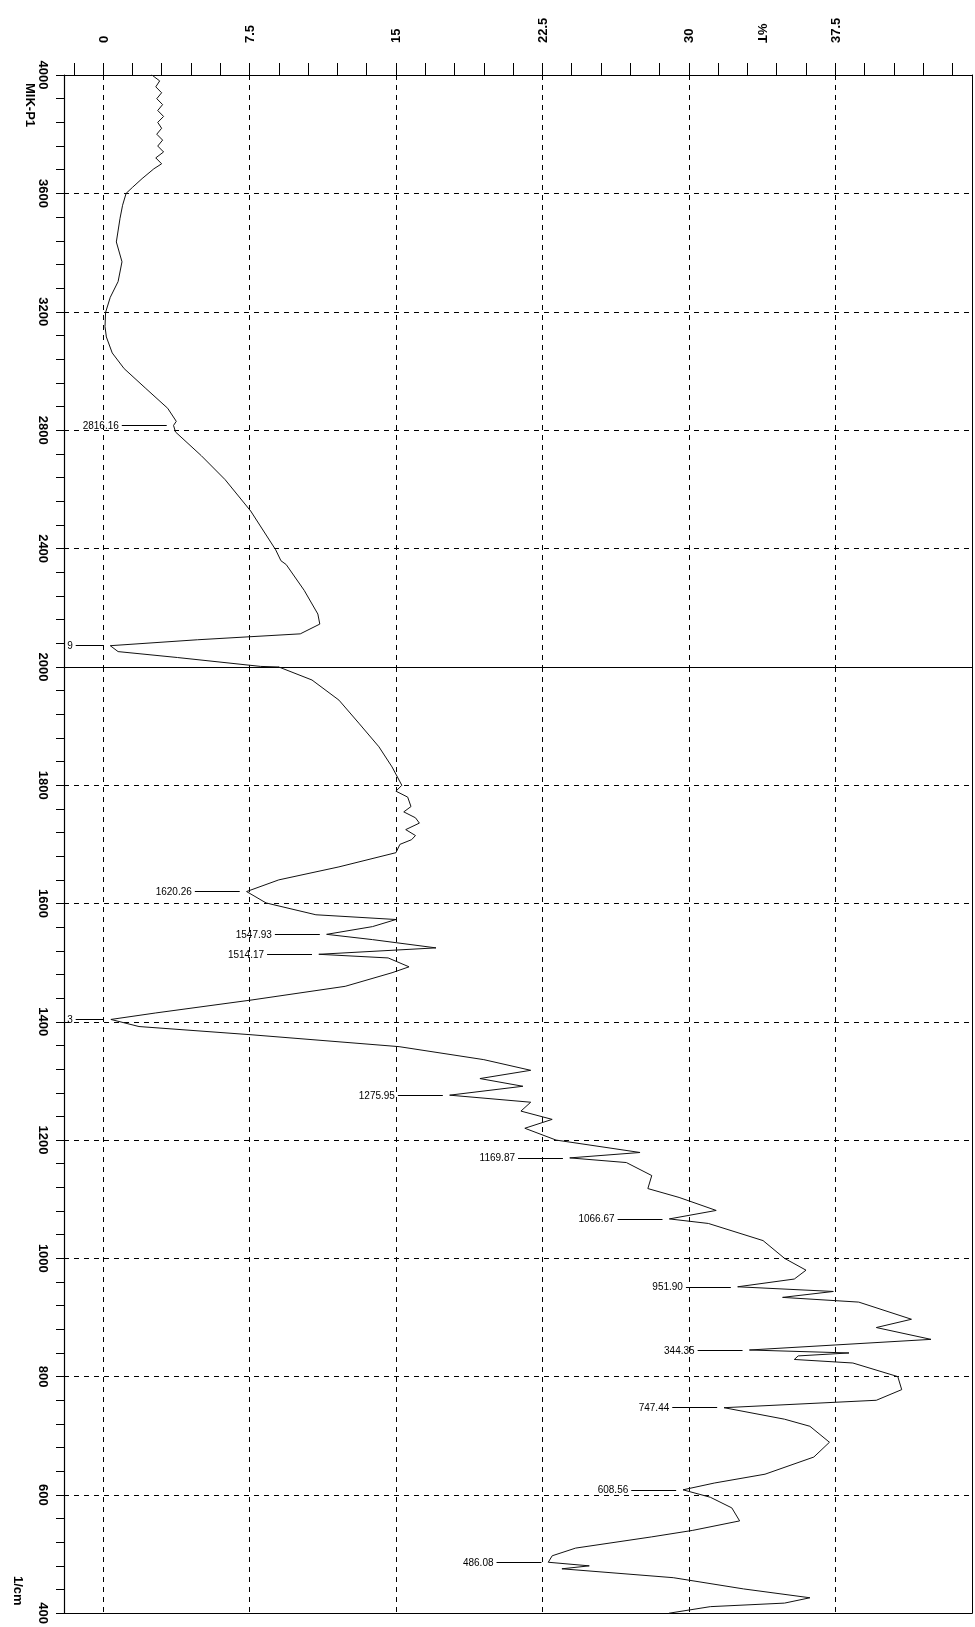  Describe the element at coordinates (254, 934) in the screenshot. I see `annotation: 1547.93` at that location.